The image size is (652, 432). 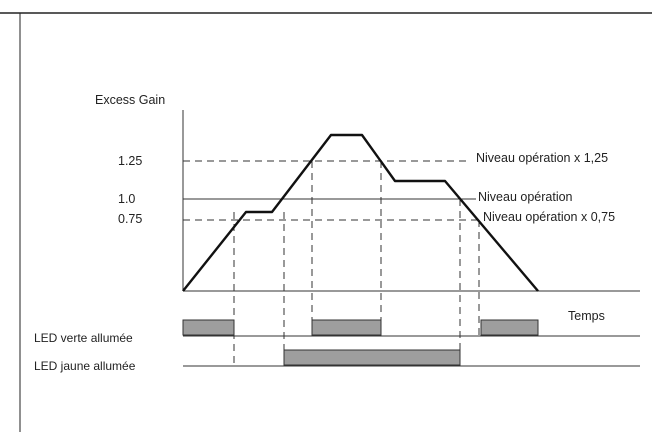 What do you see at coordinates (126, 199) in the screenshot?
I see `tick-1-0: 1.0` at bounding box center [126, 199].